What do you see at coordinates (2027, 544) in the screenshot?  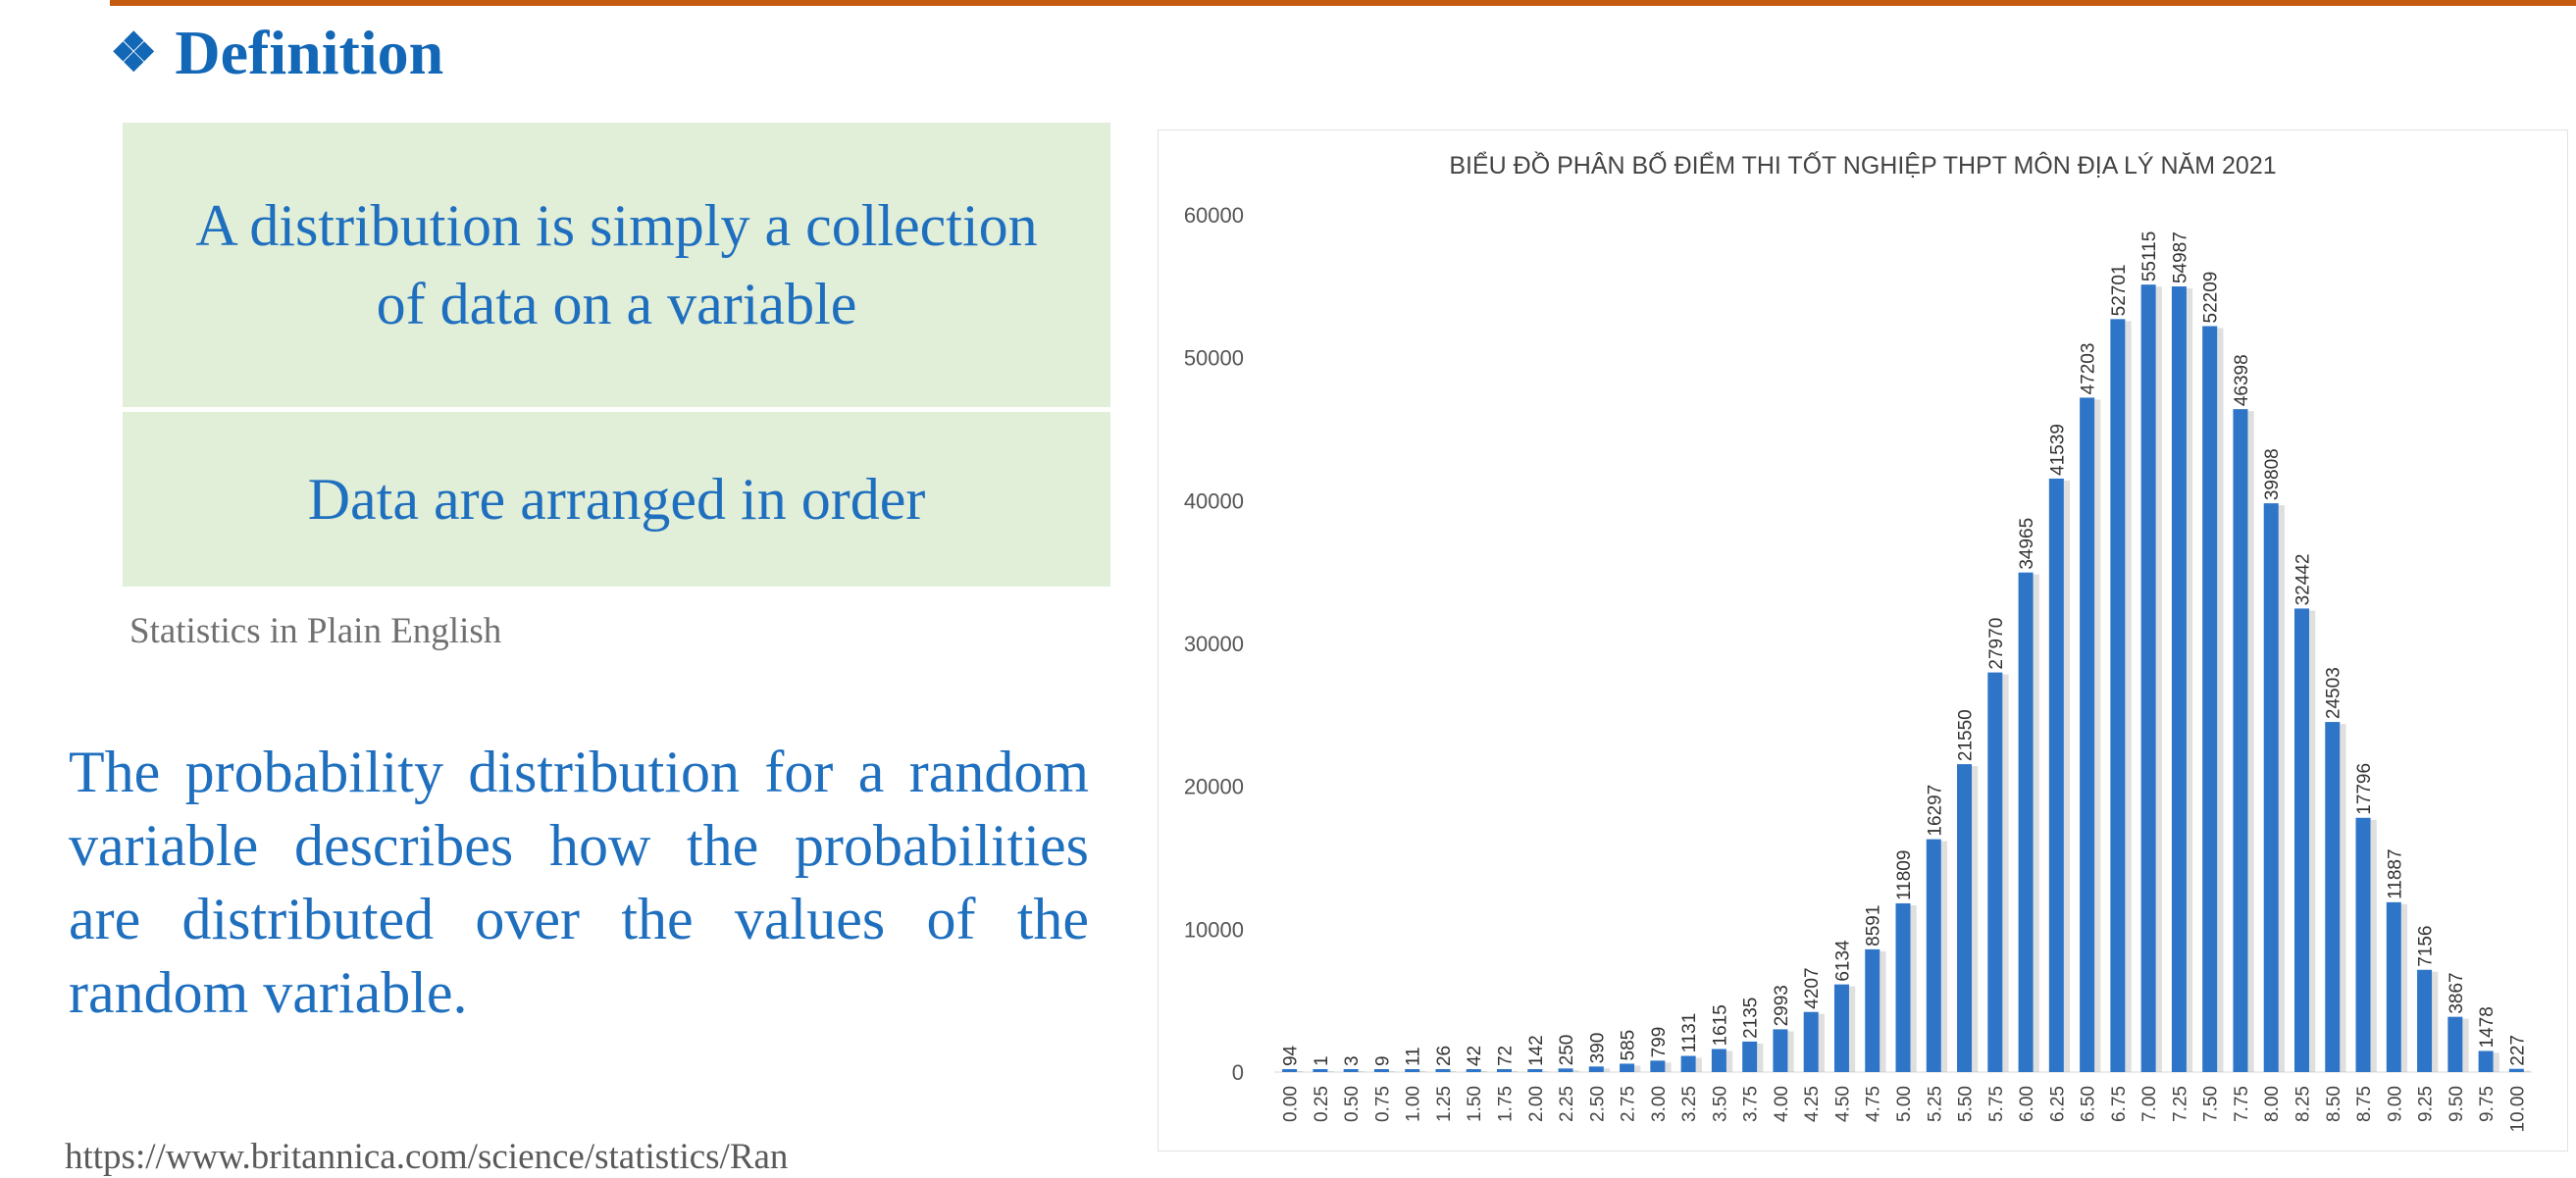 I see `bar-data-label: 34965` at bounding box center [2027, 544].